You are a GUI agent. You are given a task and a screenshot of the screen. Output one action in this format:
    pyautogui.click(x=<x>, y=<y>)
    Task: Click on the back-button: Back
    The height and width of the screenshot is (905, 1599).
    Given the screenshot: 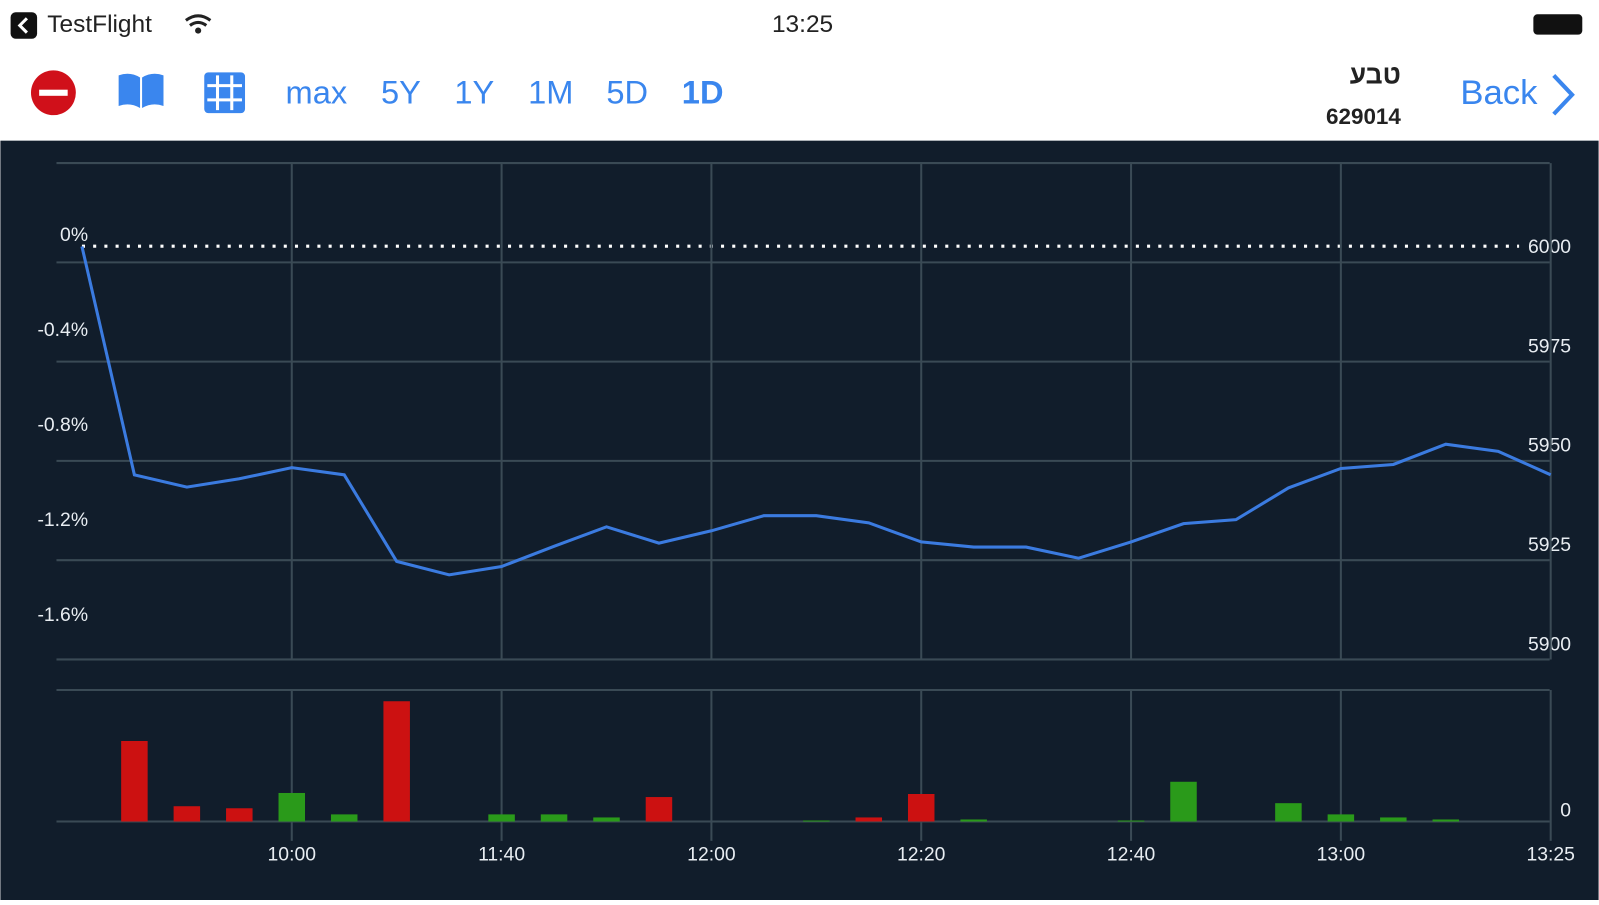 What is the action you would take?
    pyautogui.click(x=1499, y=93)
    